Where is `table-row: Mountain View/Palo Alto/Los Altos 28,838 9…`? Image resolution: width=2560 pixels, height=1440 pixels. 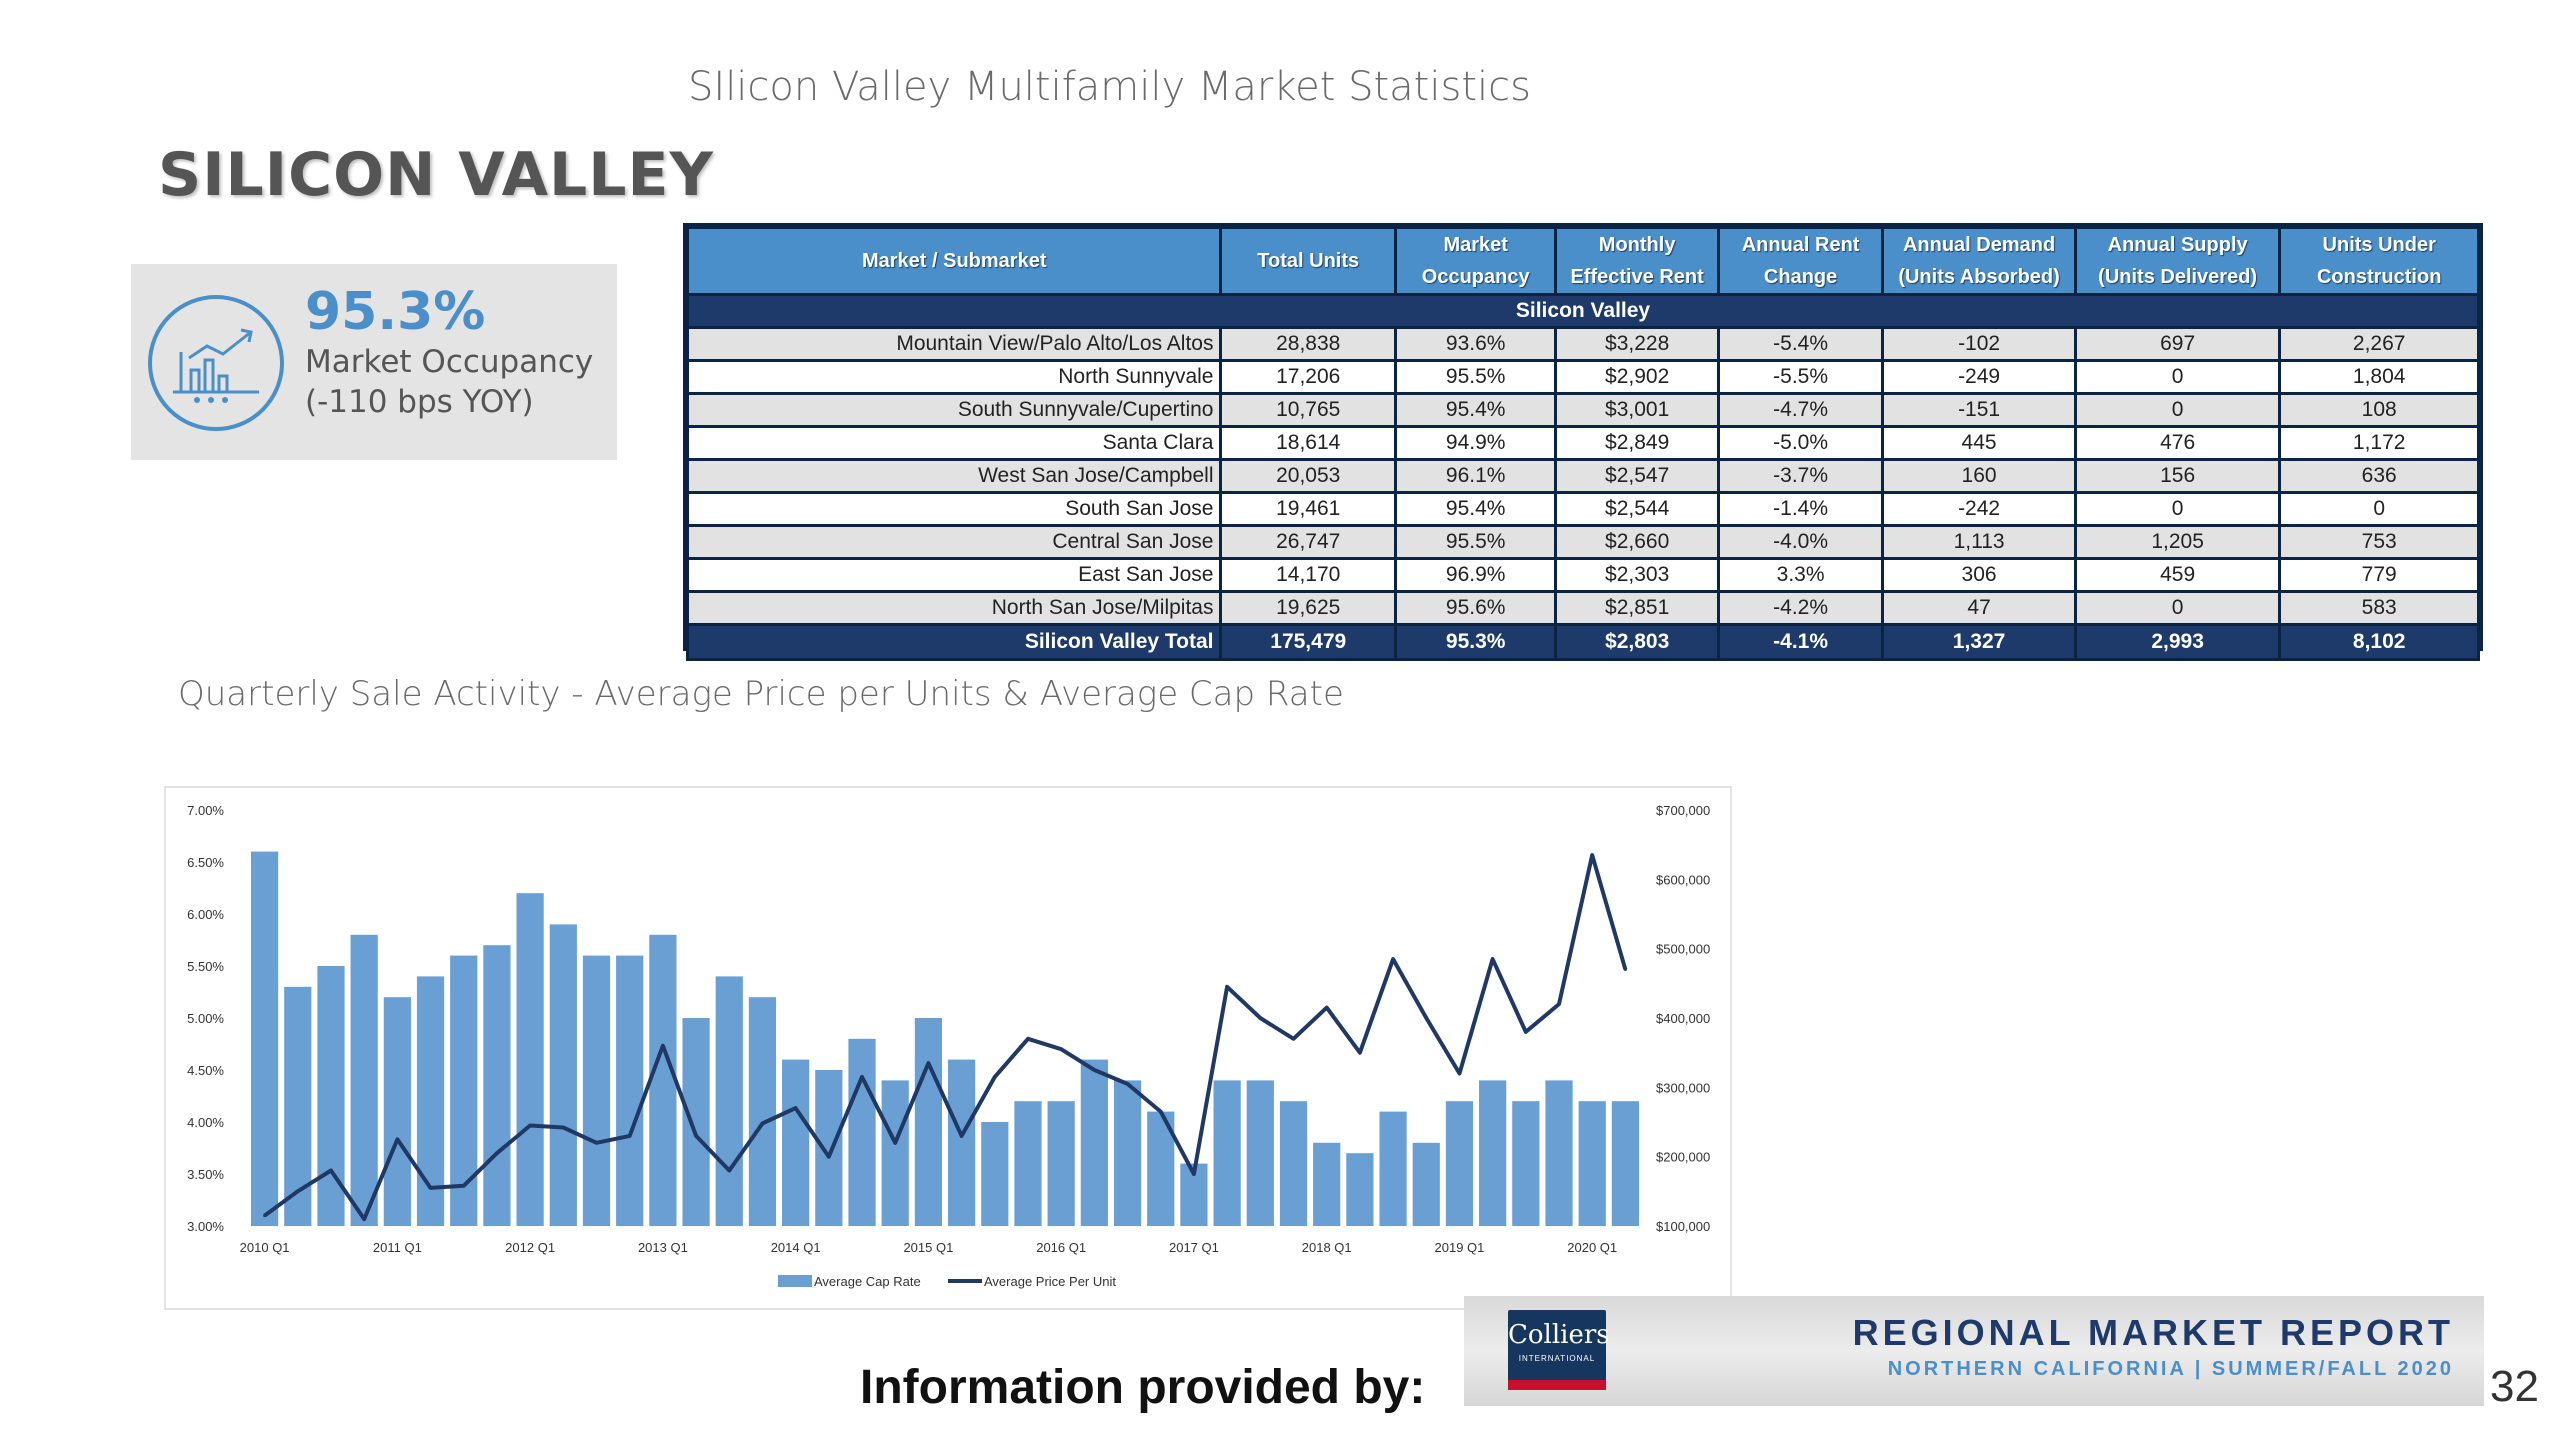 table-row: Mountain View/Palo Alto/Los Altos 28,838 9… is located at coordinates (1582, 344).